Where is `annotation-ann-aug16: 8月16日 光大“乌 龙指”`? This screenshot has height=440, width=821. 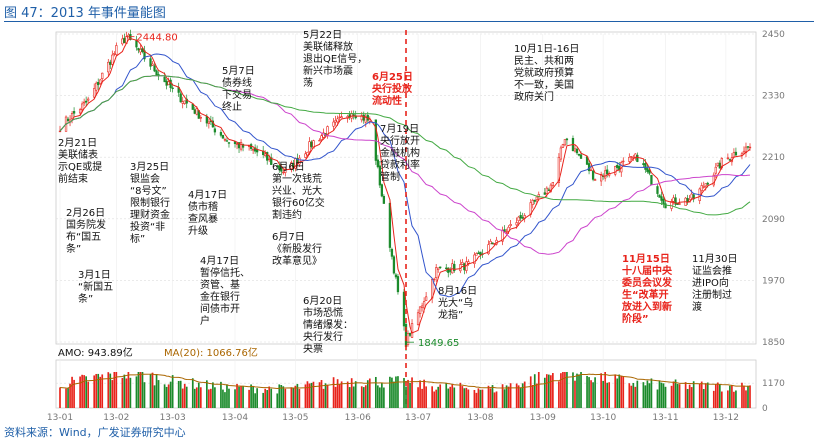 annotation-ann-aug16: 8月16日 光大“乌 龙指” is located at coordinates (457, 304).